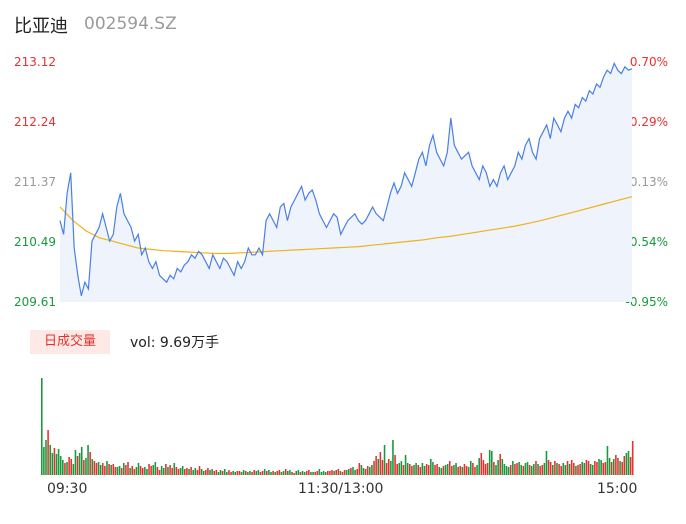 The height and width of the screenshot is (524, 686). Describe the element at coordinates (70, 342) in the screenshot. I see `volume-tab: 日成交量` at that location.